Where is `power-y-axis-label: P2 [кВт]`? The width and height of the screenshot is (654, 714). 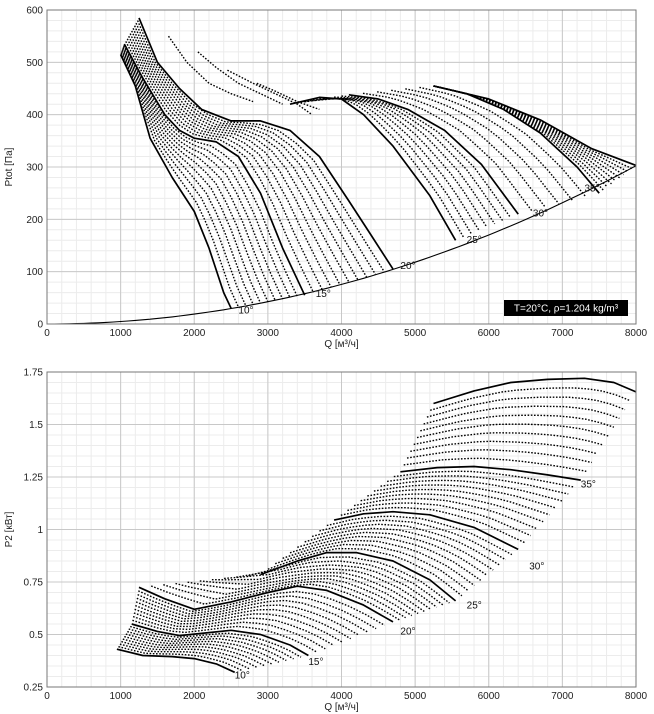
power-y-axis-label: P2 [кВт] is located at coordinates (9, 529).